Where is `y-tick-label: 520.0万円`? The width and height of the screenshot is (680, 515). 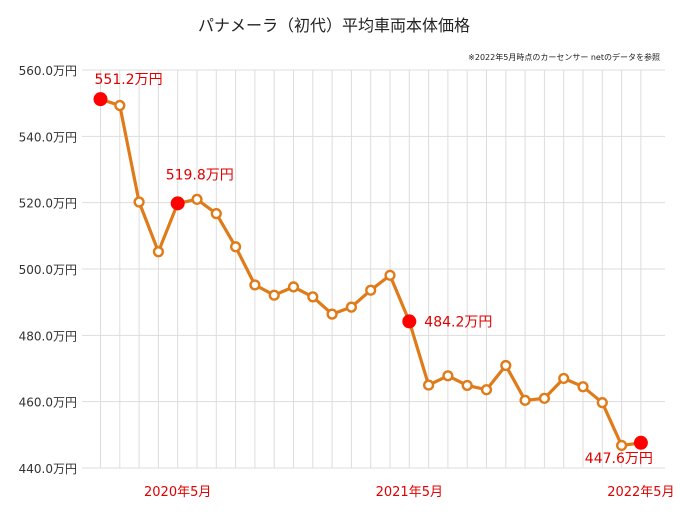
y-tick-label: 520.0万円 is located at coordinates (48, 204).